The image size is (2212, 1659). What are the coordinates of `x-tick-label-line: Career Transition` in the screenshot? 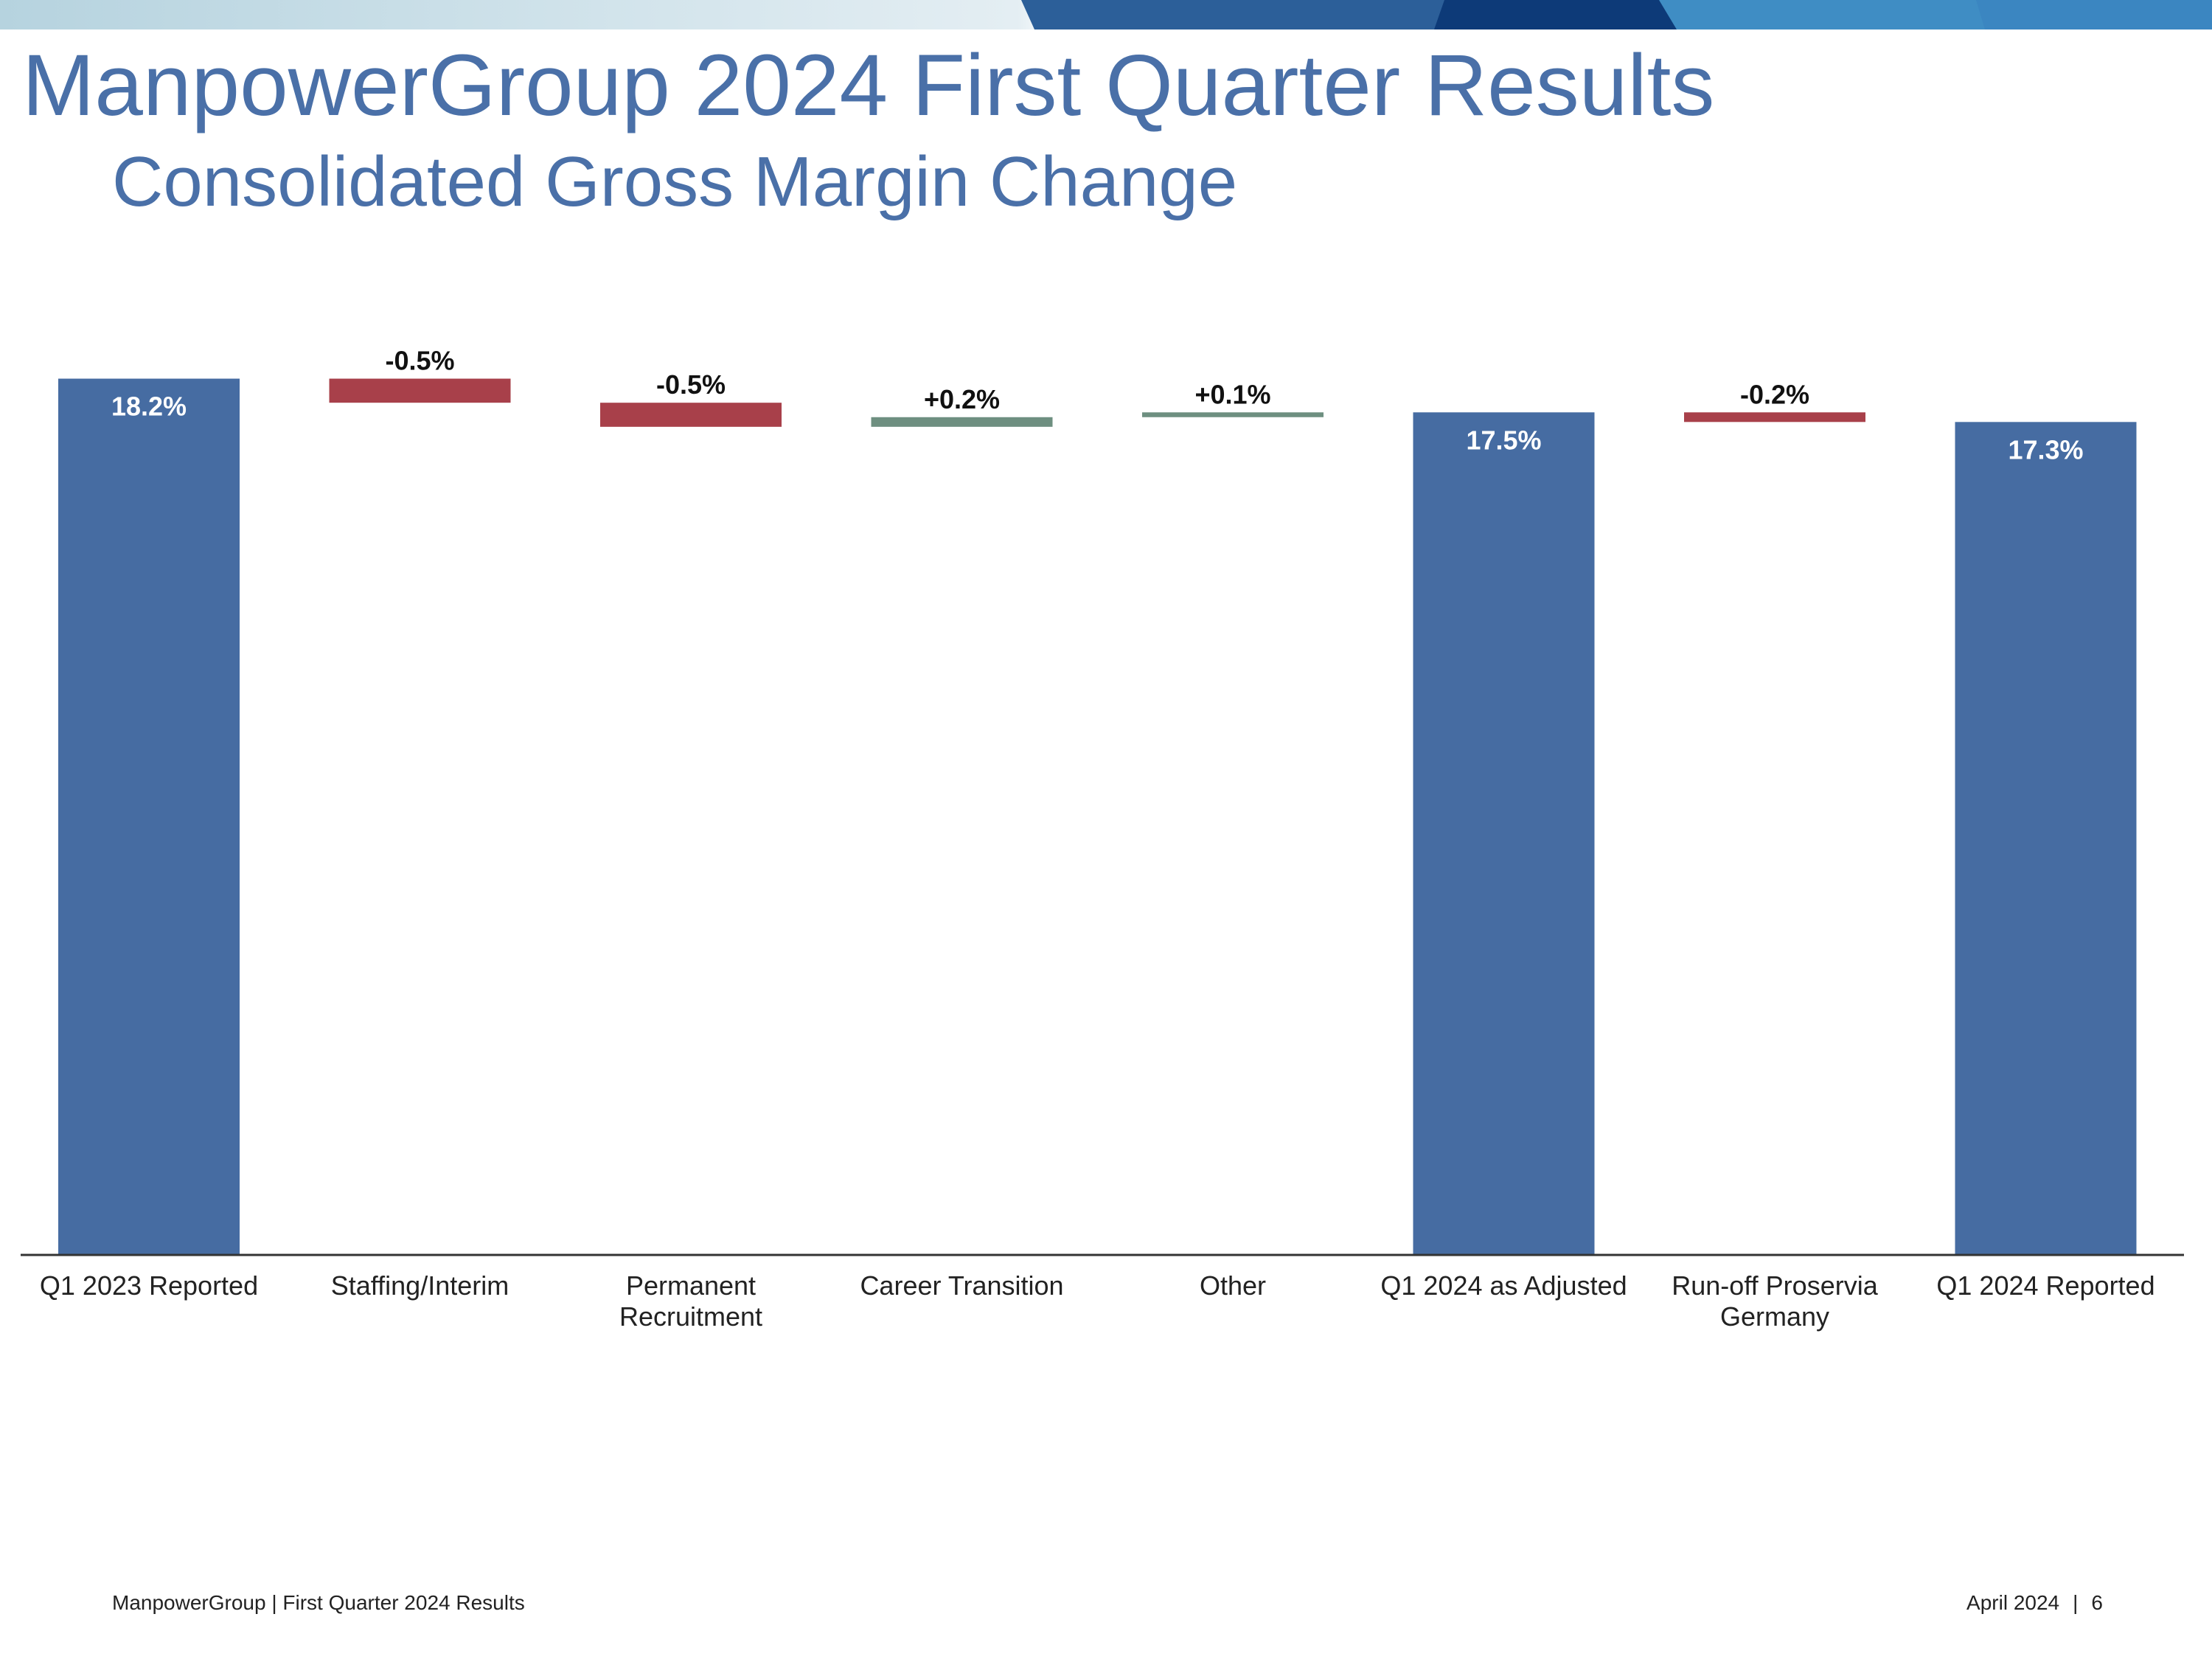 It's located at (961, 1285).